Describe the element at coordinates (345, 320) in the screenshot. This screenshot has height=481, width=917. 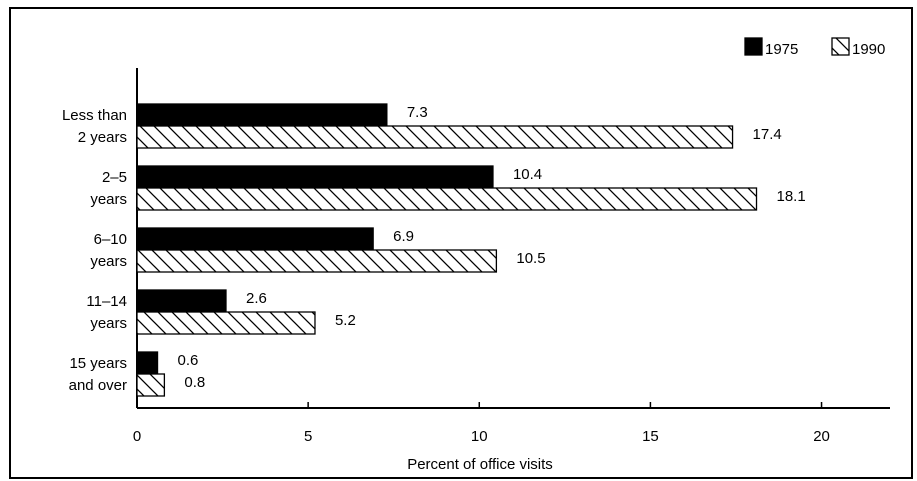
I see `value-label: 5.2` at that location.